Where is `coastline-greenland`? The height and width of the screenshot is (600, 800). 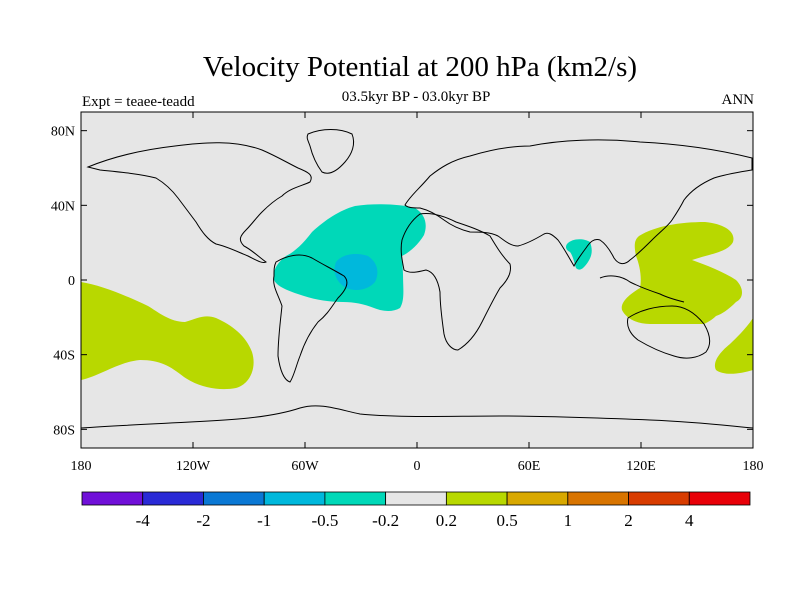 coastline-greenland is located at coordinates (330, 151).